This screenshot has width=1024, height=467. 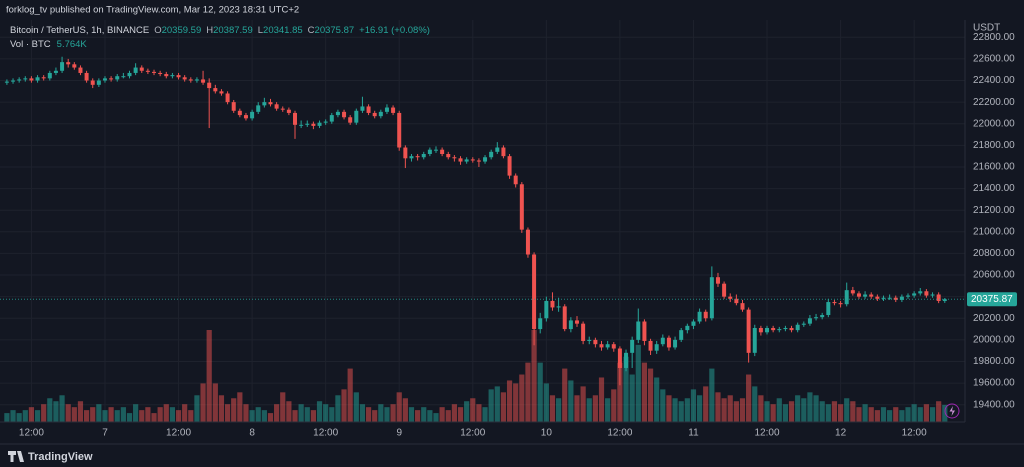 I want to click on x-tick-label: 7, so click(x=105, y=433).